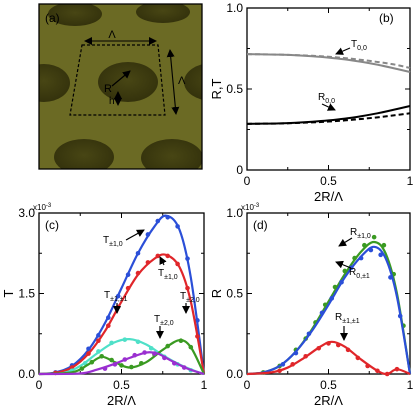 The image size is (416, 414). I want to click on annotation-T00: T0,0, so click(359, 45).